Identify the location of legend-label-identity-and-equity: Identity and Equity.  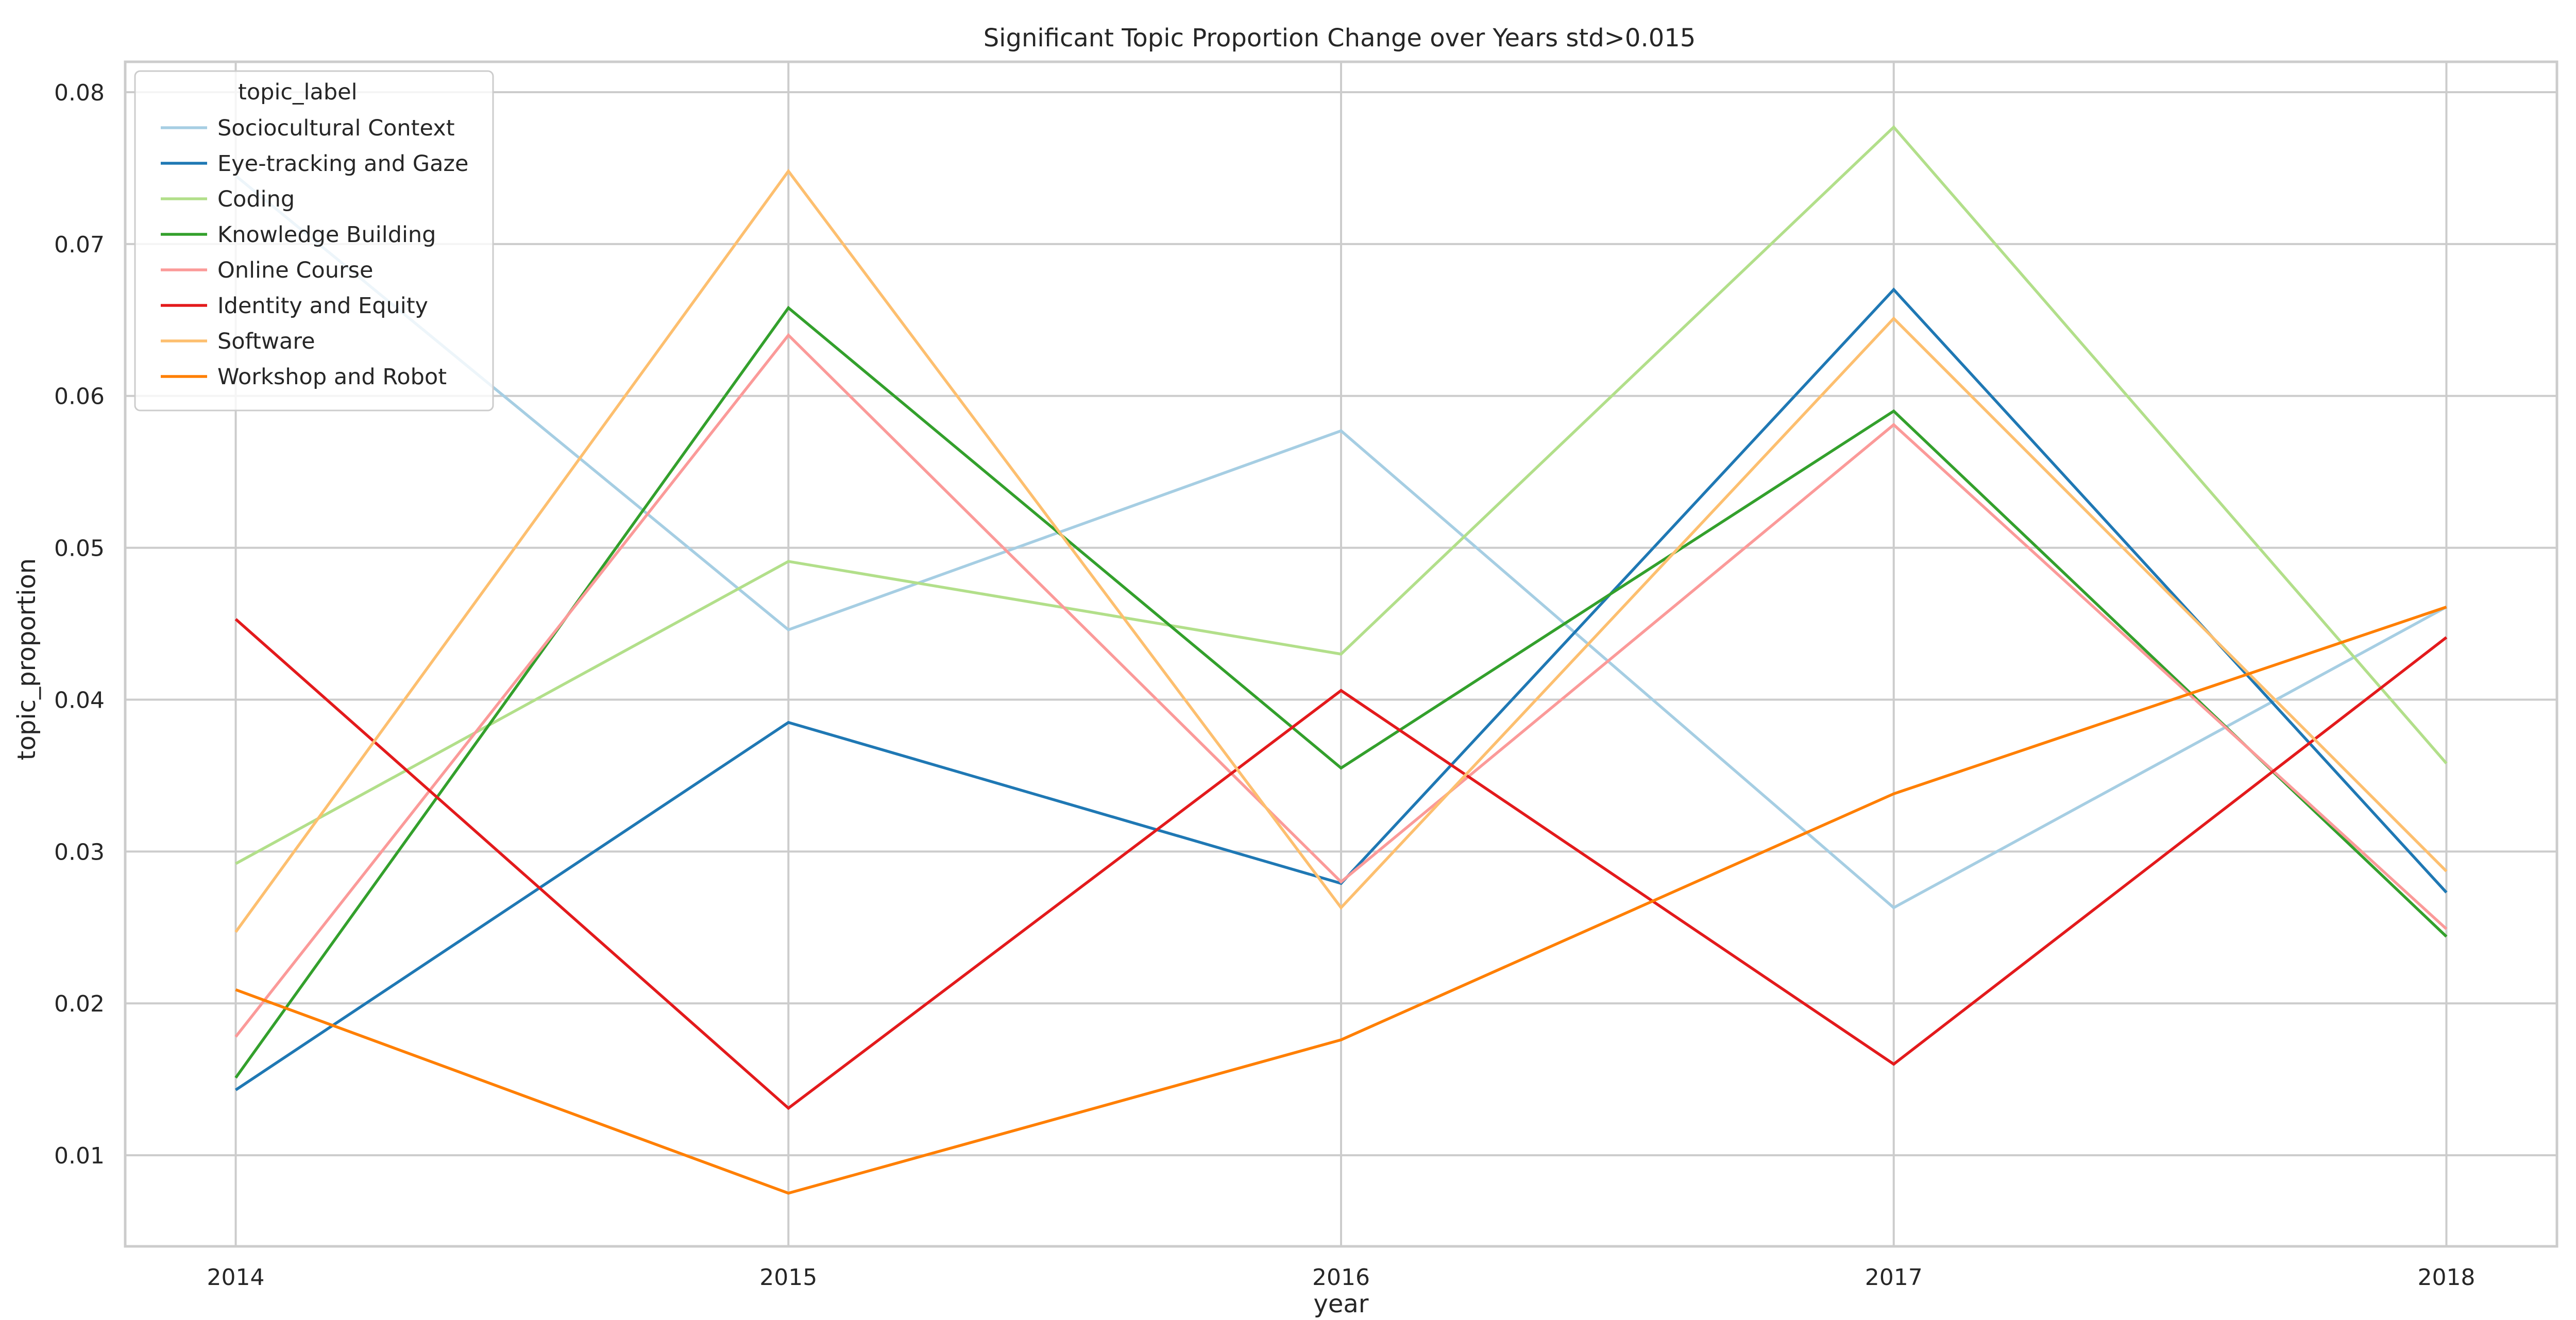
(322, 306).